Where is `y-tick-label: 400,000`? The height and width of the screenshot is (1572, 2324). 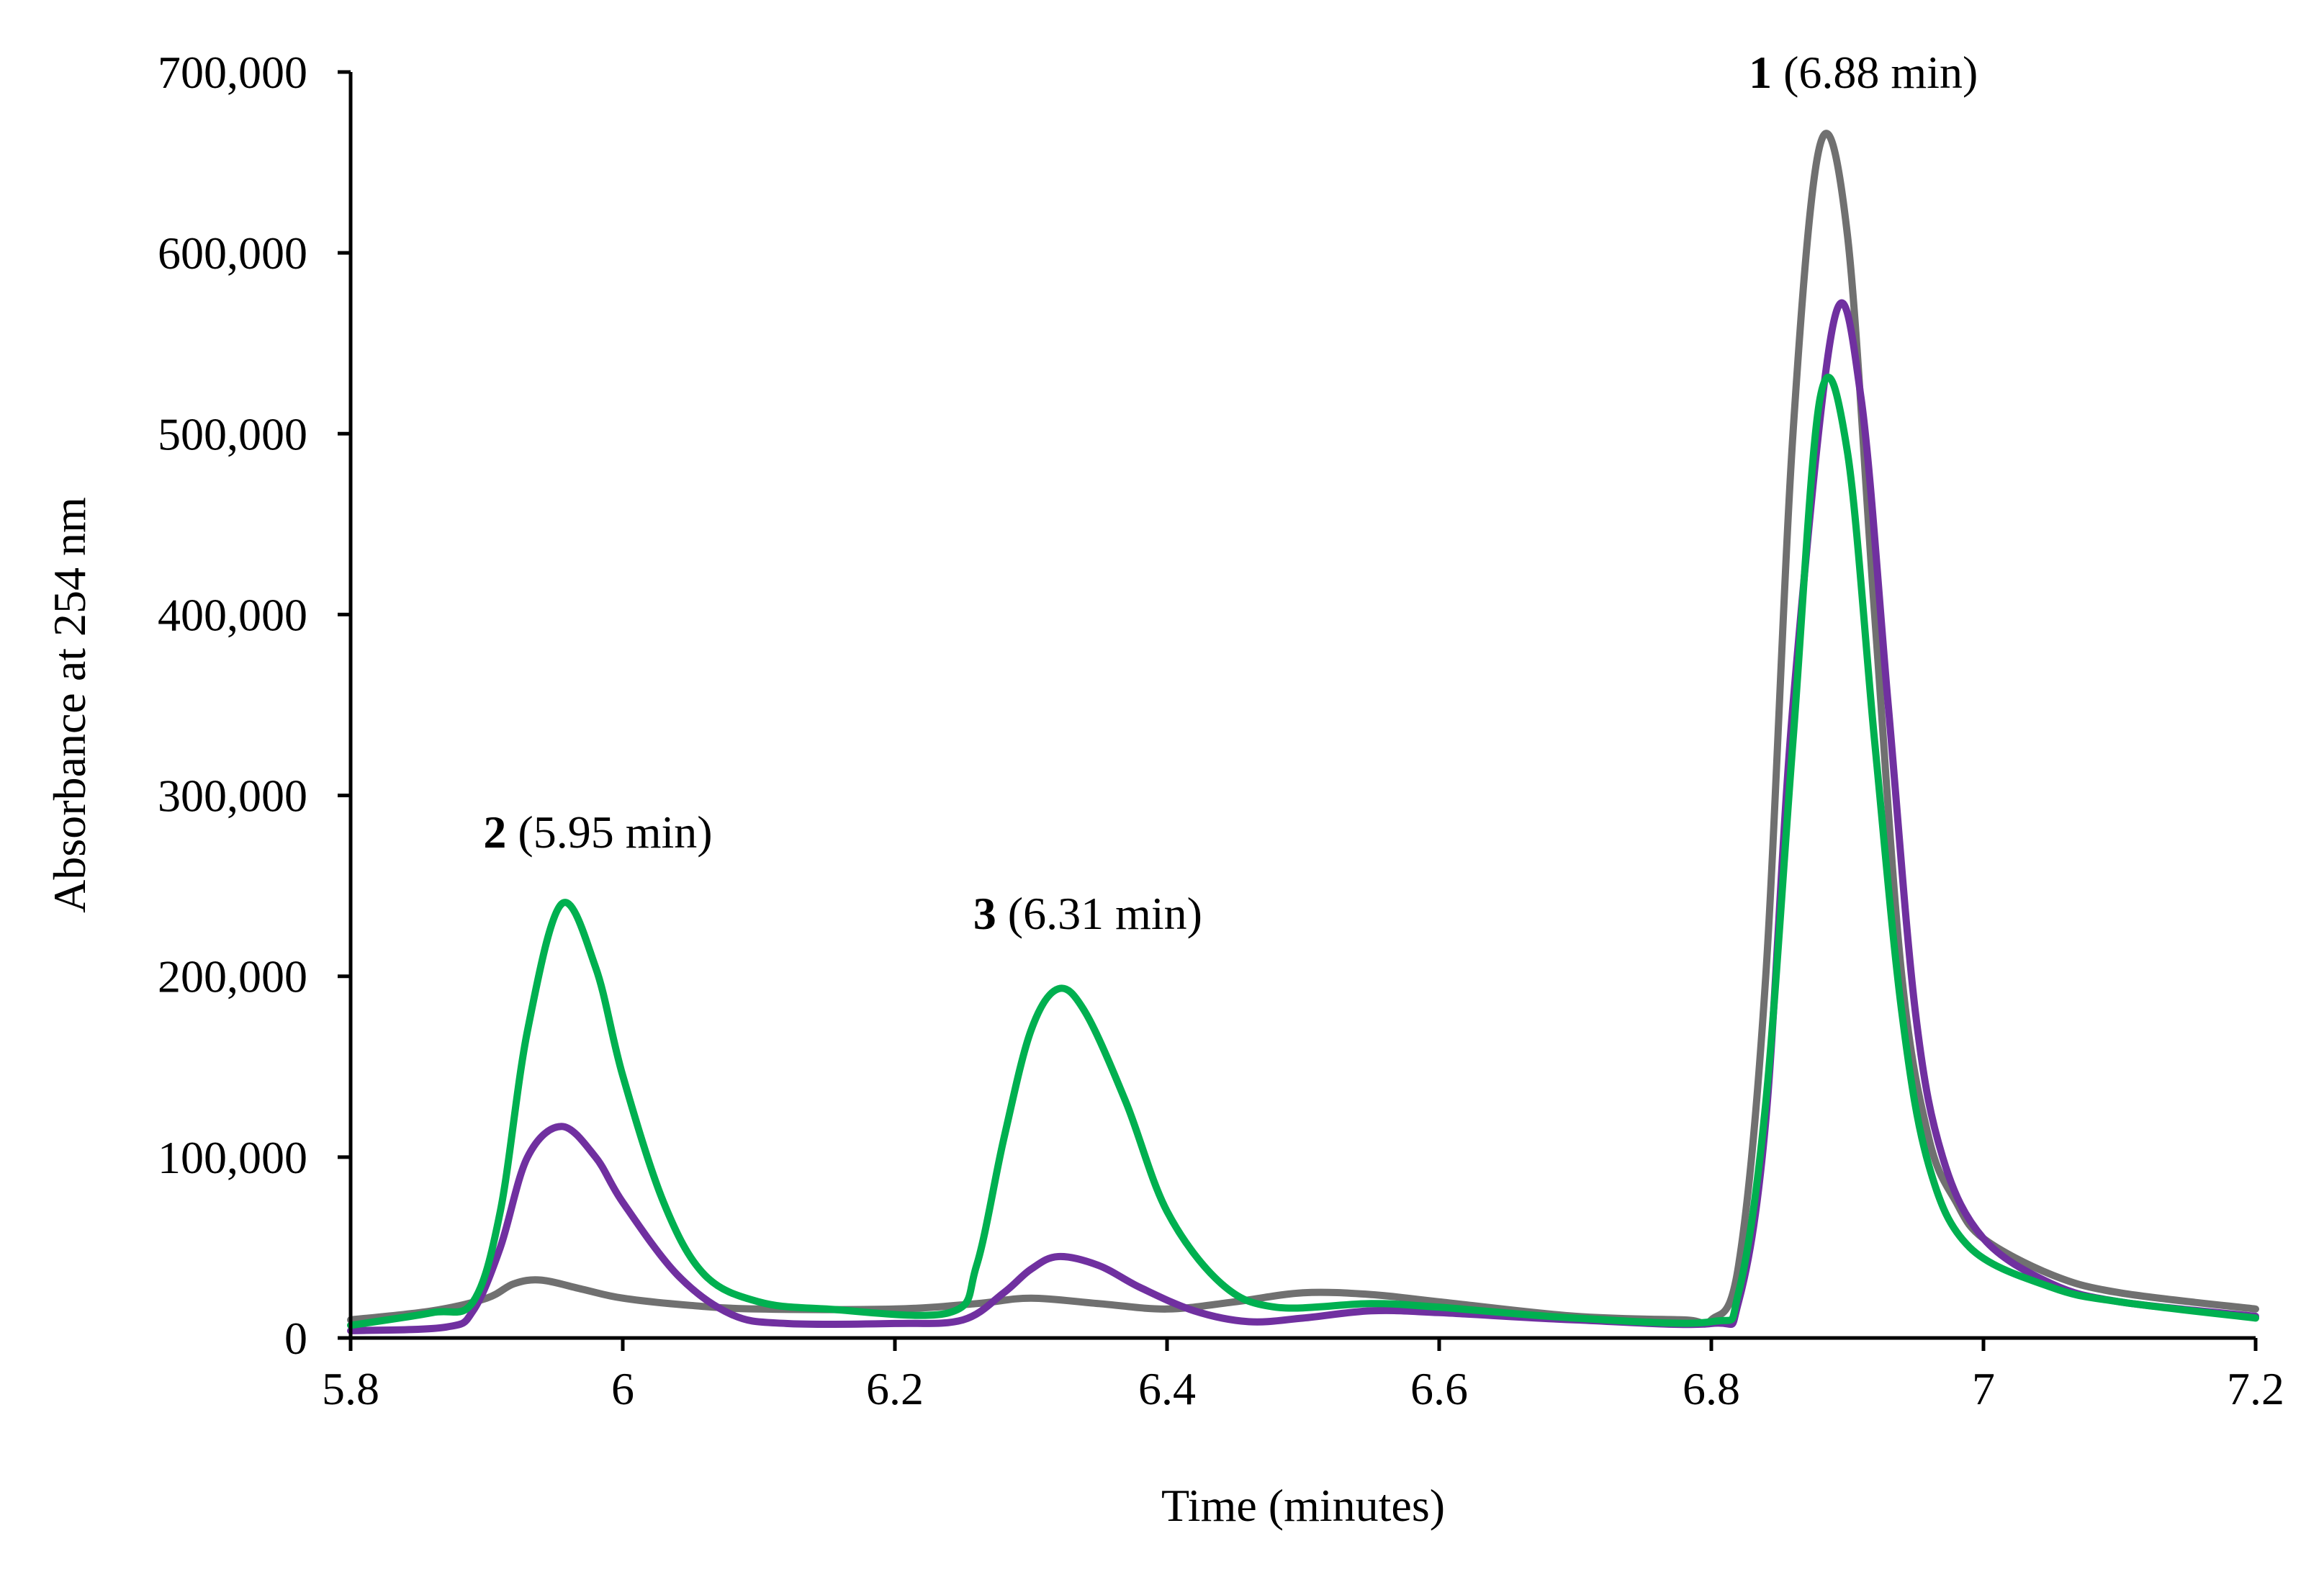
y-tick-label: 400,000 is located at coordinates (232, 614).